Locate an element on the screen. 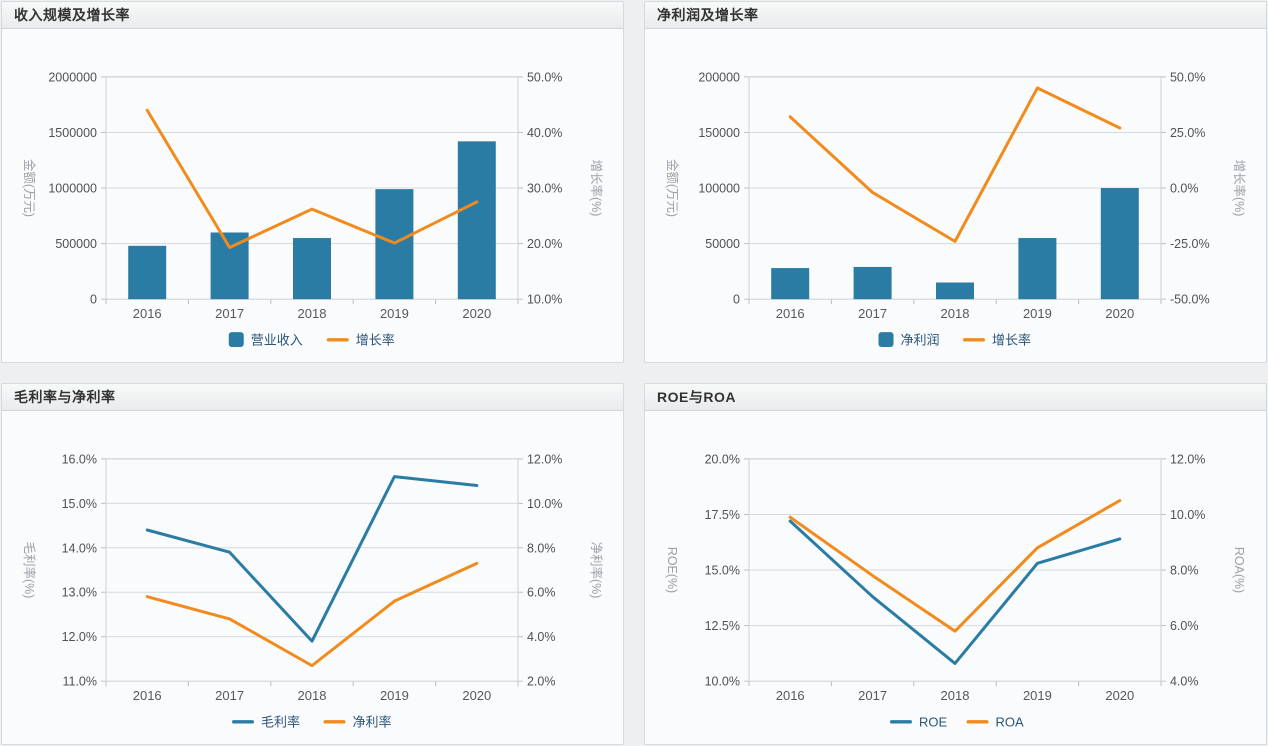  right-axis-tick-label: 2.0% is located at coordinates (541, 682).